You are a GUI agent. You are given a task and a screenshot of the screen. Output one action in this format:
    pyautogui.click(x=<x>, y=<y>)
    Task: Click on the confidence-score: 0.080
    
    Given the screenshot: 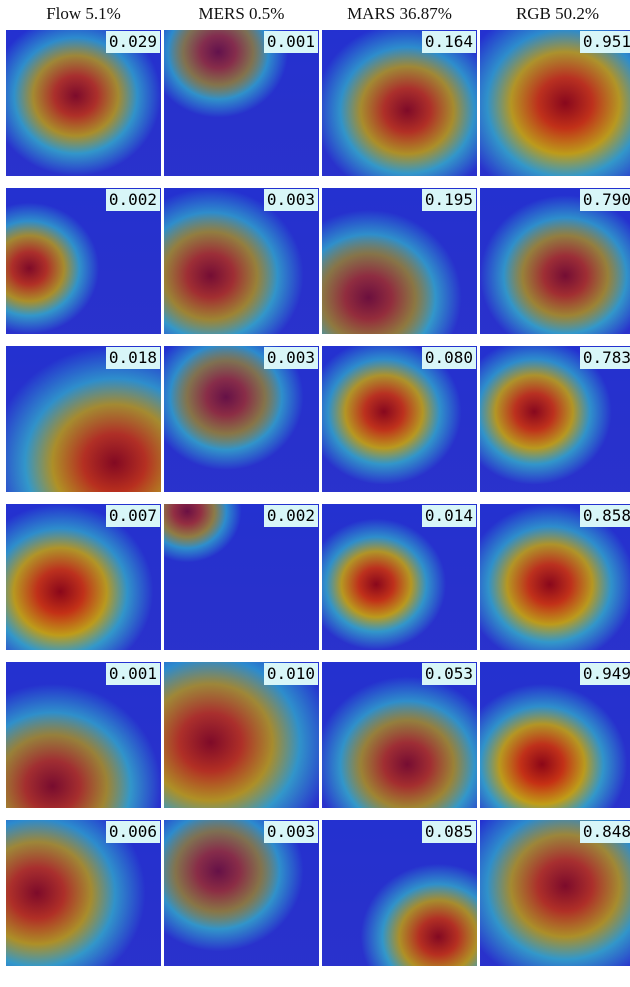 What is the action you would take?
    pyautogui.click(x=448, y=358)
    